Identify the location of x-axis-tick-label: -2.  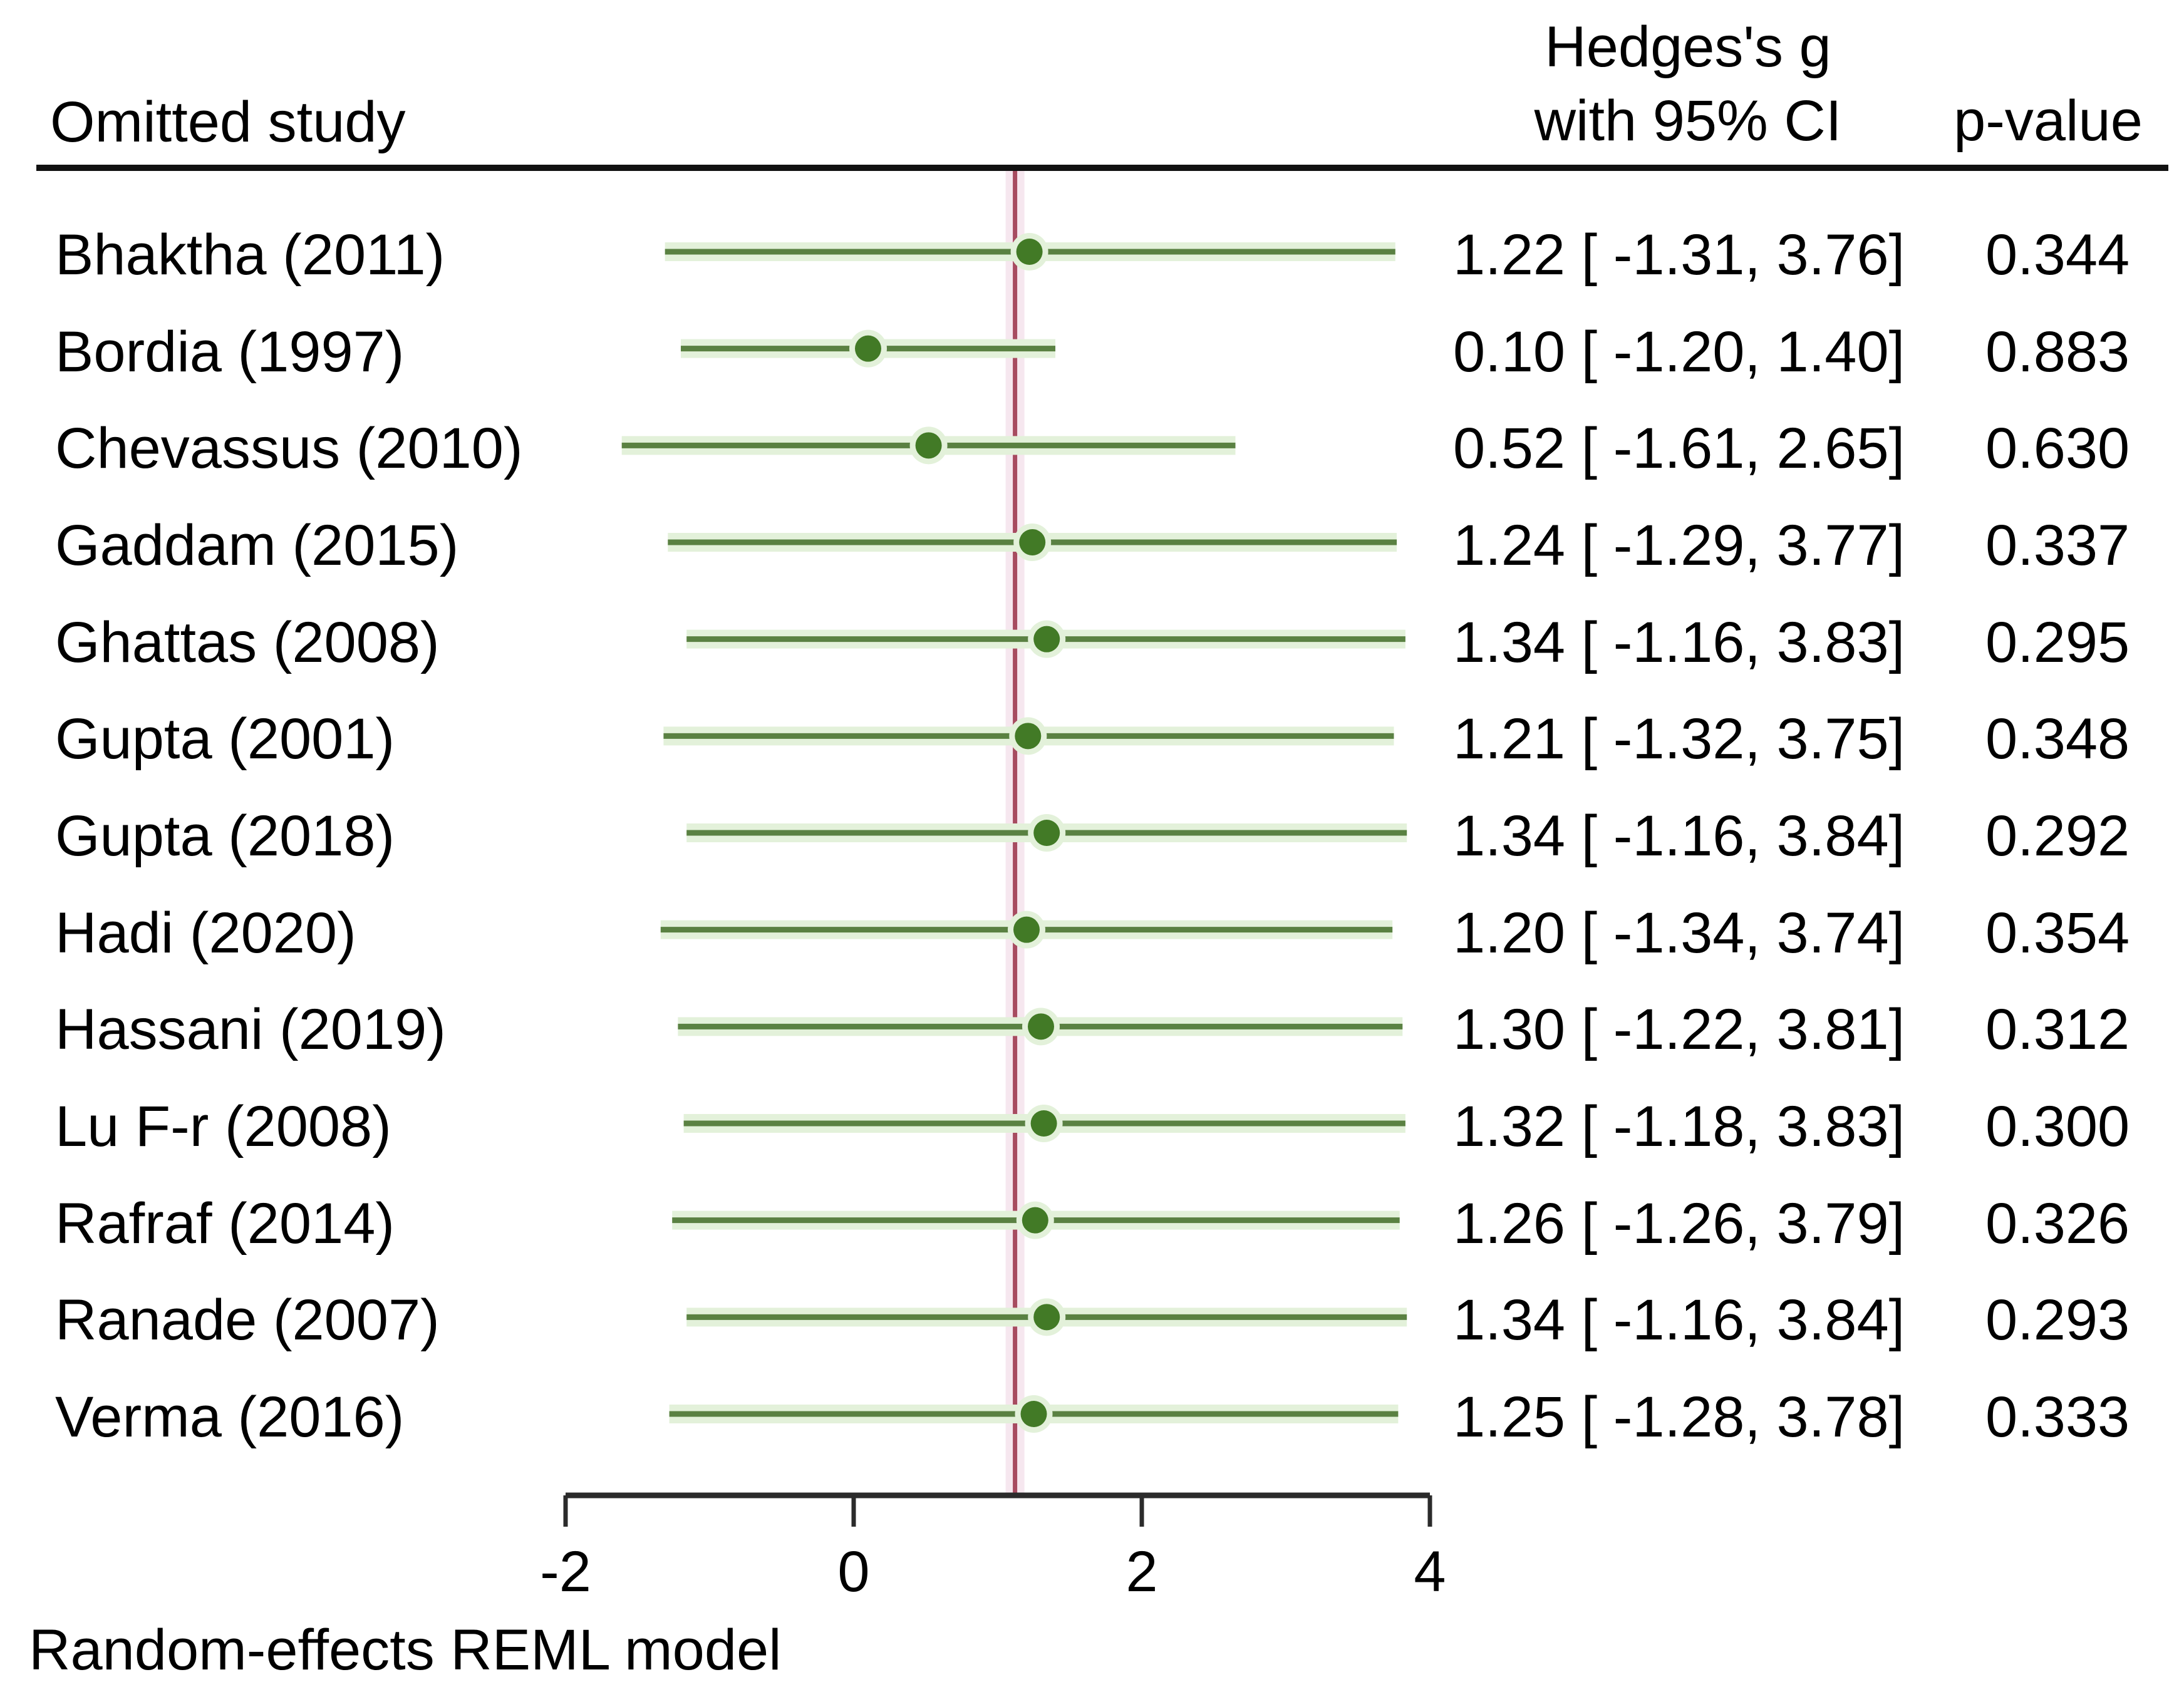
(565, 1572).